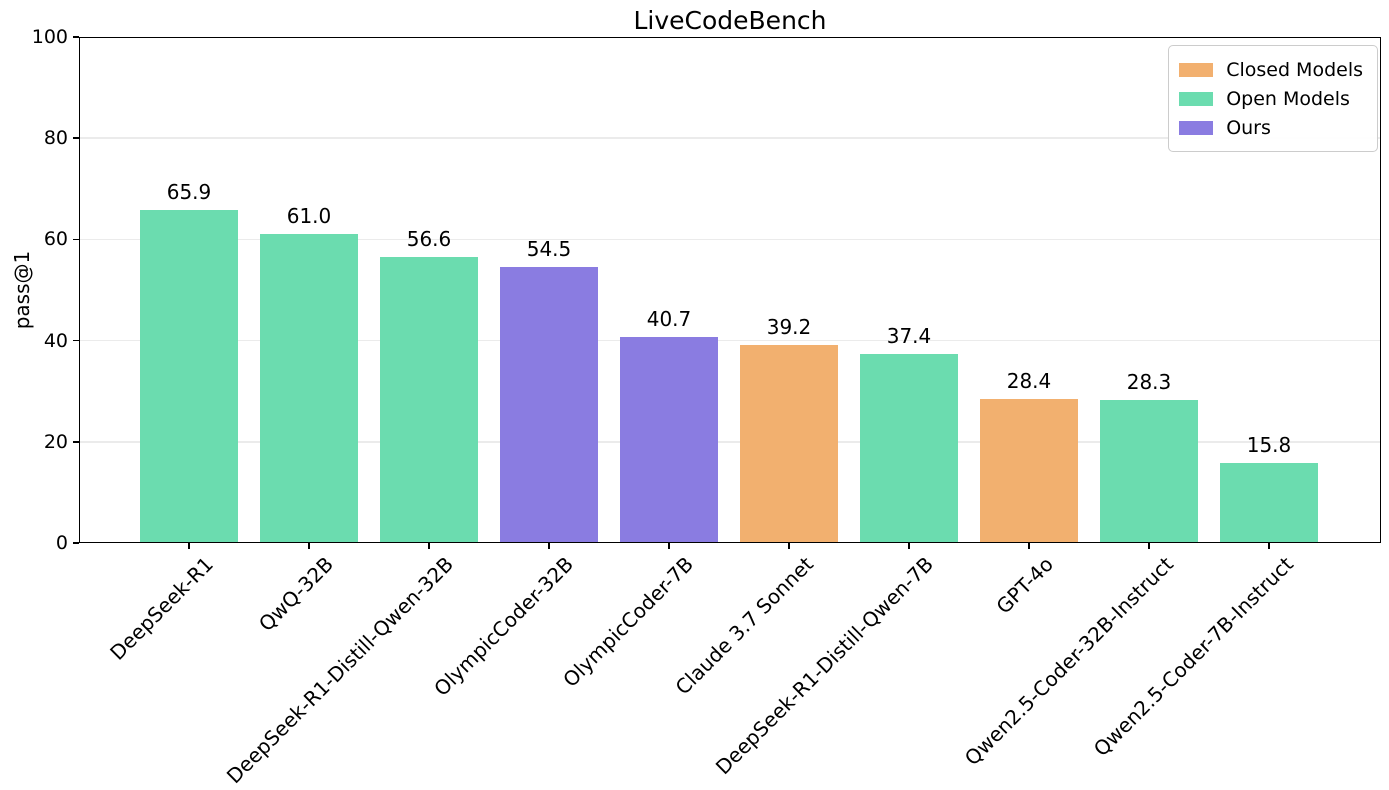 Image resolution: width=1389 pixels, height=790 pixels. I want to click on legend-item-closed: Closed Models, so click(1271, 69).